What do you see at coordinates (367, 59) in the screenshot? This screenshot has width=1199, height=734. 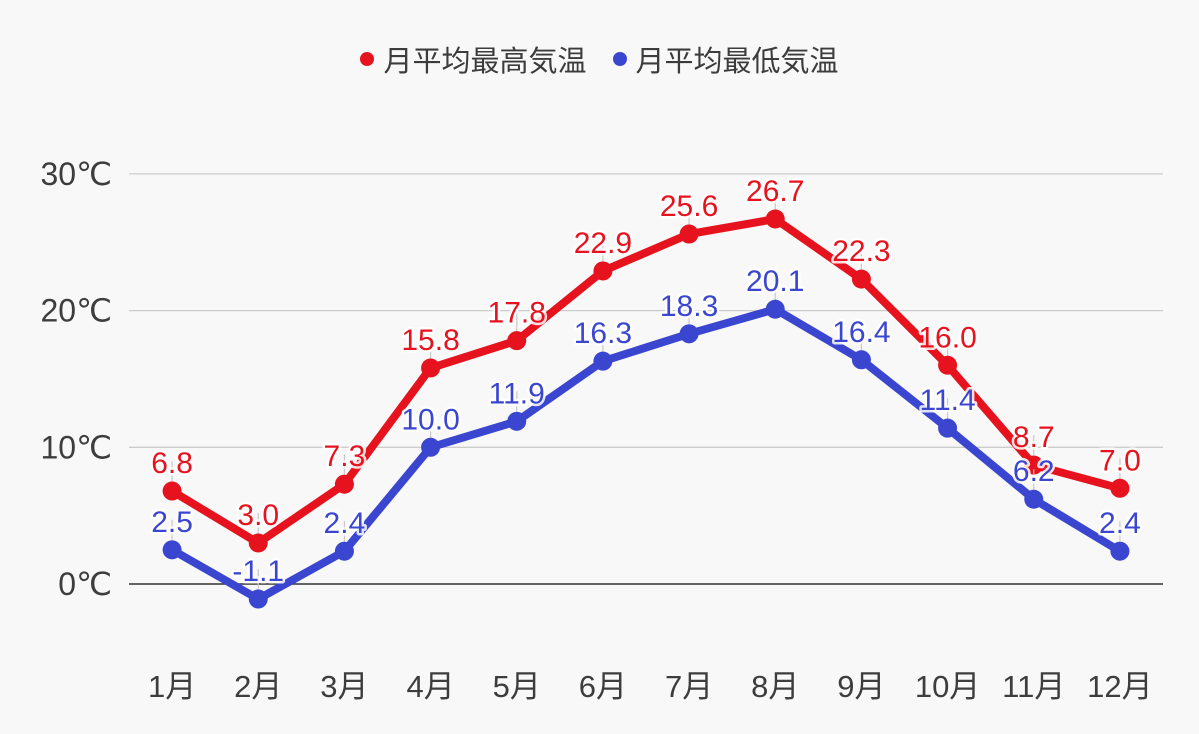 I see `legend-marker-max-temp-icon` at bounding box center [367, 59].